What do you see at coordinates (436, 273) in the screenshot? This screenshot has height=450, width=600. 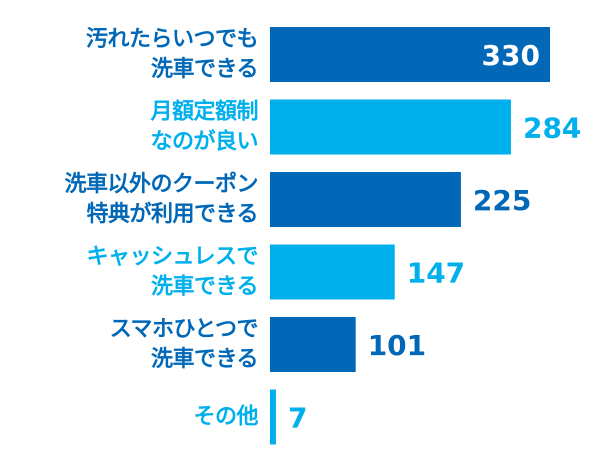 I see `value-label-4: 147` at bounding box center [436, 273].